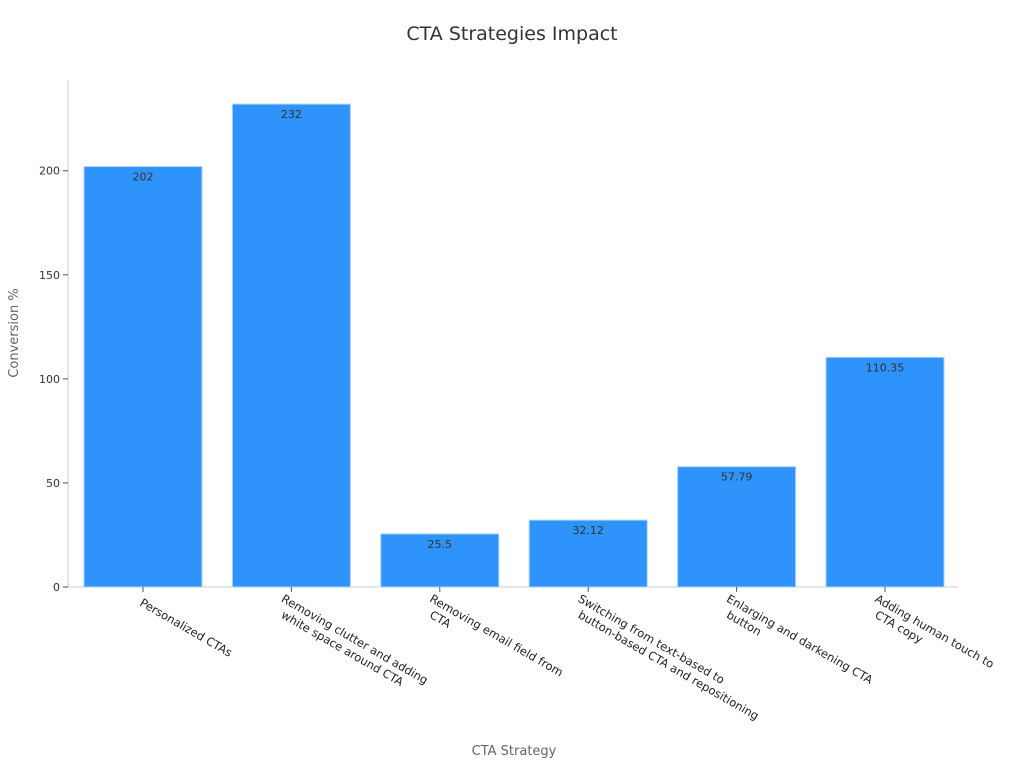 This screenshot has height=768, width=1024. Describe the element at coordinates (511, 34) in the screenshot. I see `chart-title: CTA Strategies Impact` at that location.